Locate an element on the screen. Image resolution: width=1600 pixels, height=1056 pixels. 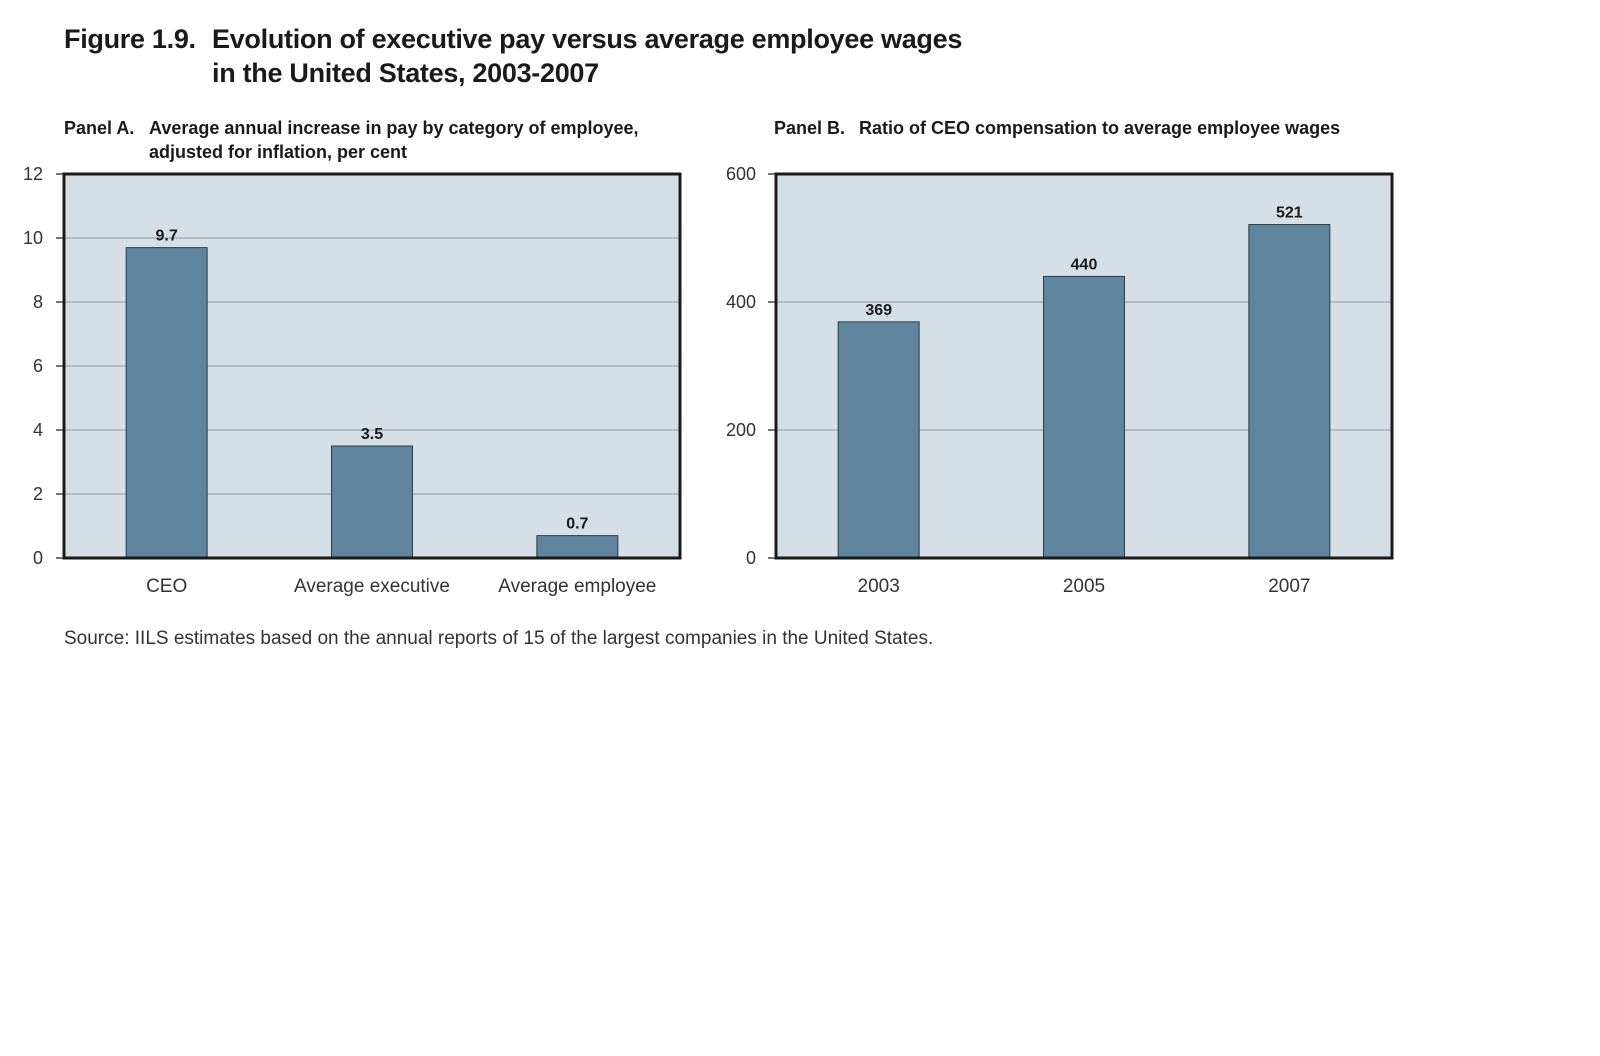
figure-number: Figure 1.9. is located at coordinates (130, 39).